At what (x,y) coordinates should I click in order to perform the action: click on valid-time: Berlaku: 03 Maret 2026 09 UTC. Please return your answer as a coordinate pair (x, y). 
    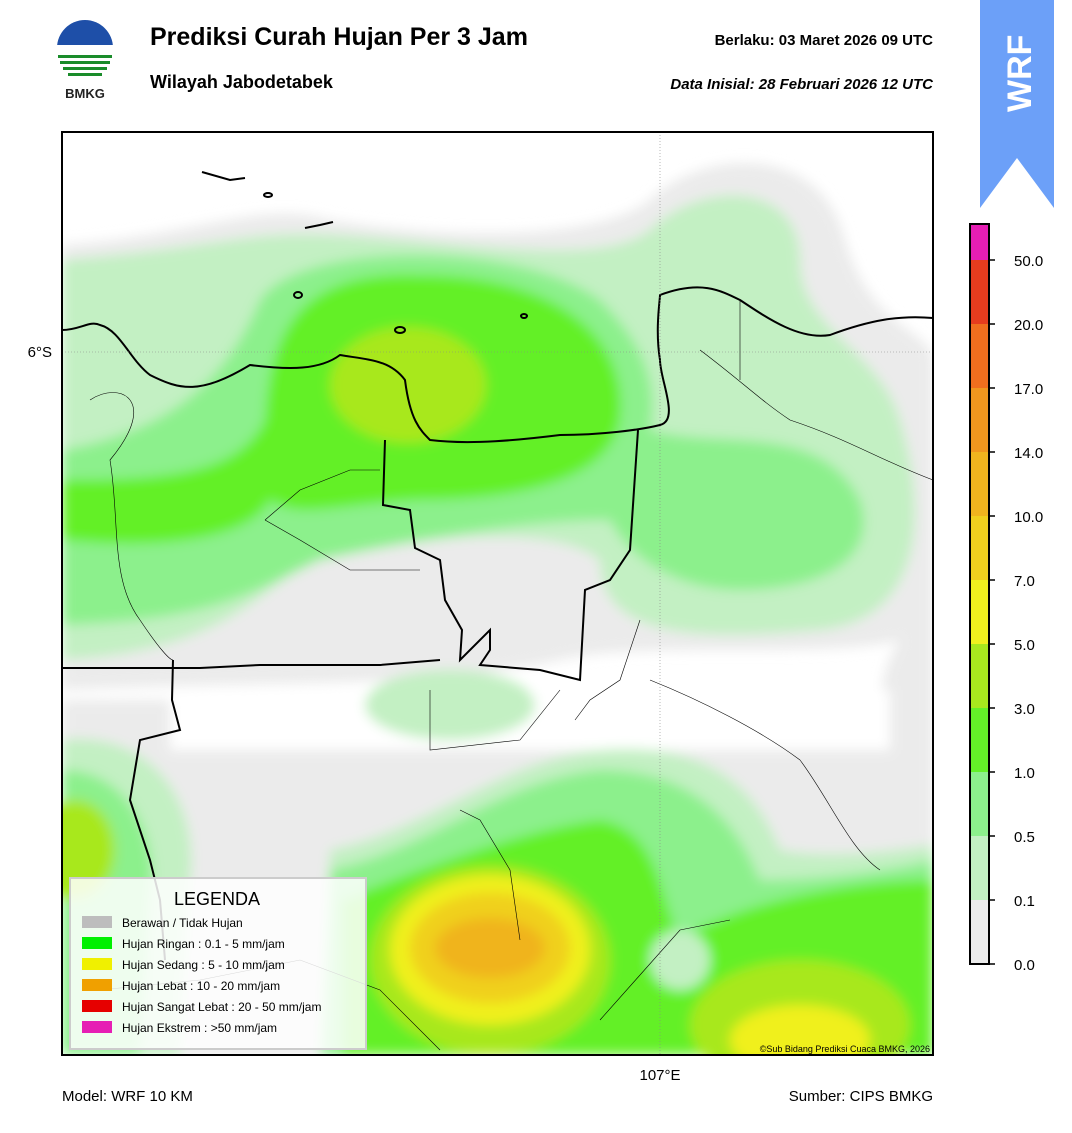
    Looking at the image, I should click on (824, 40).